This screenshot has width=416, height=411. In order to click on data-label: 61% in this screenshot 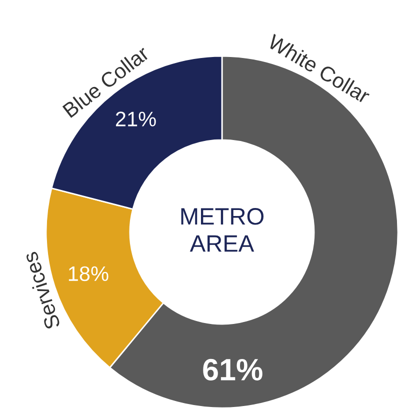, I will do `click(232, 369)`.